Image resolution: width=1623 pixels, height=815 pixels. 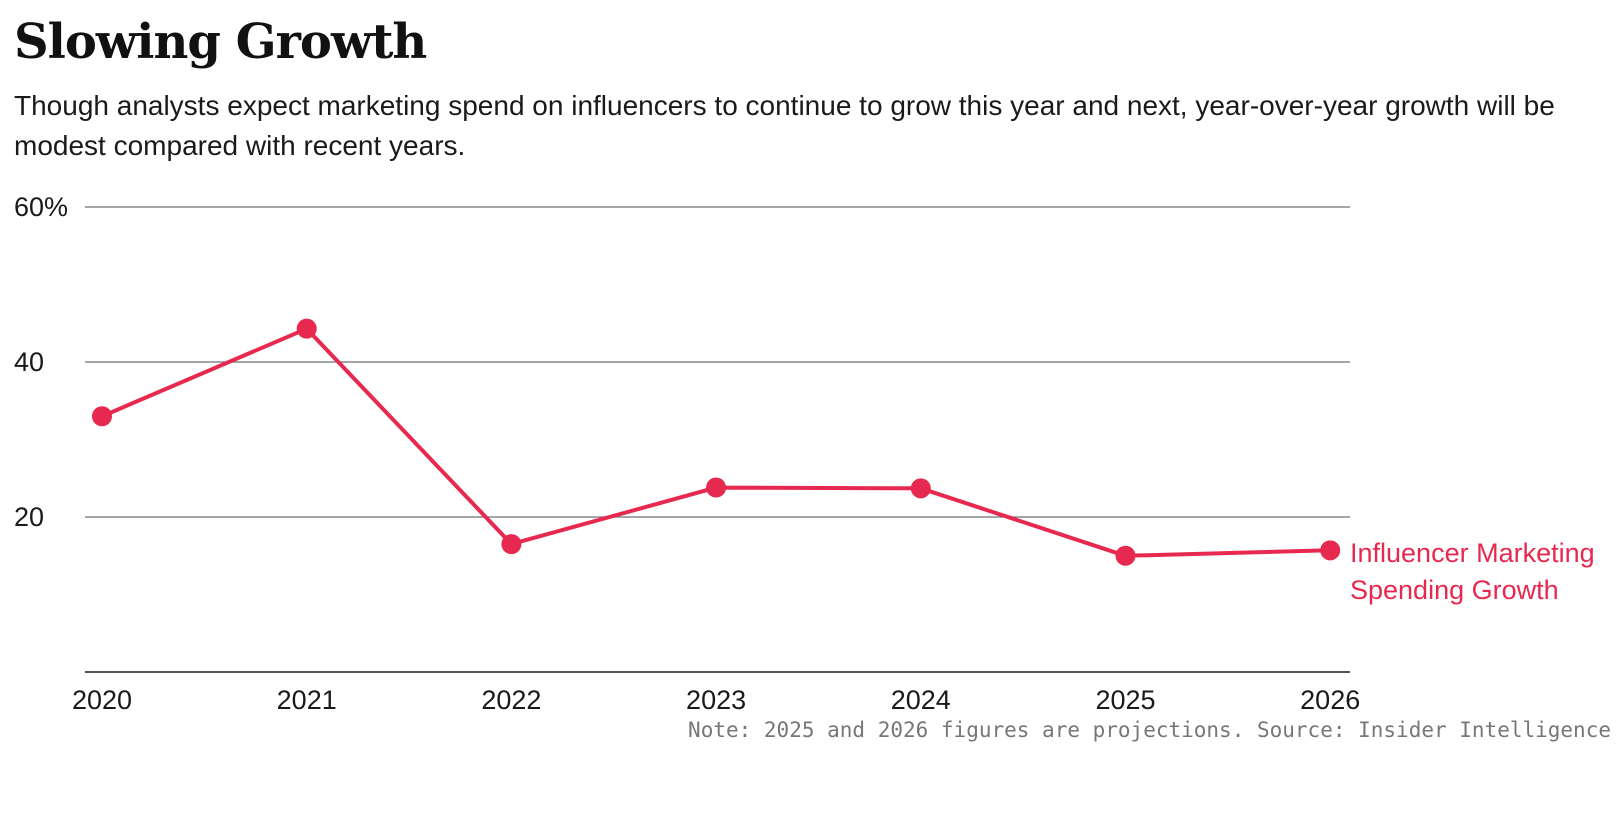 I want to click on series-label-line-1: Influencer Marketing, so click(x=1472, y=553).